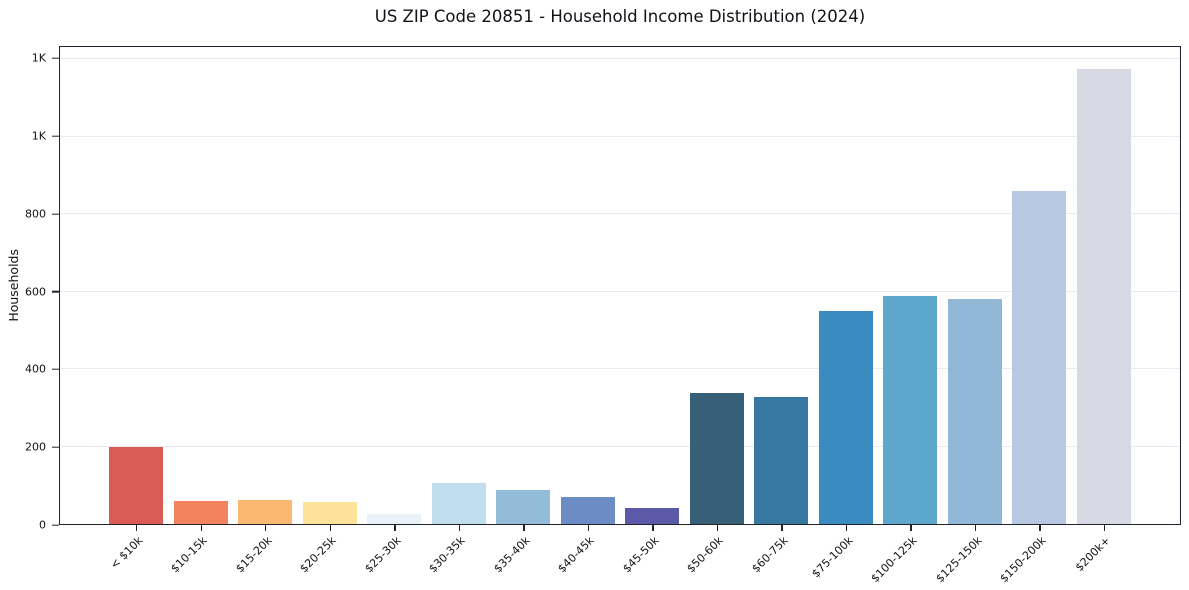  Describe the element at coordinates (392, 311) in the screenshot. I see `bar-cell: $25-30k` at that location.